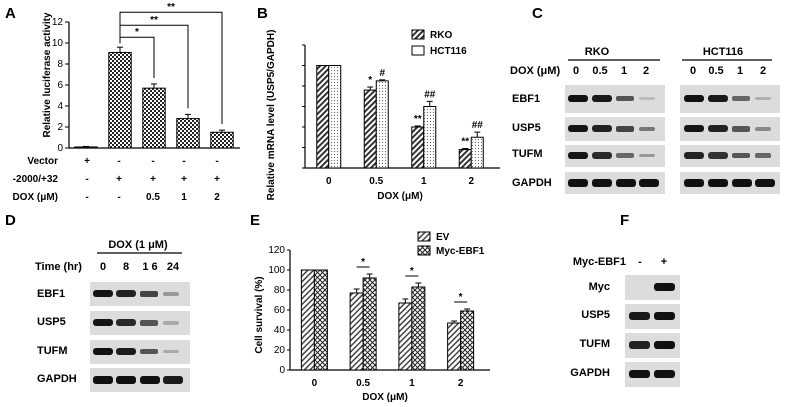 The image size is (785, 407). I want to click on chart-e-ytick-label: 80, so click(280, 290).